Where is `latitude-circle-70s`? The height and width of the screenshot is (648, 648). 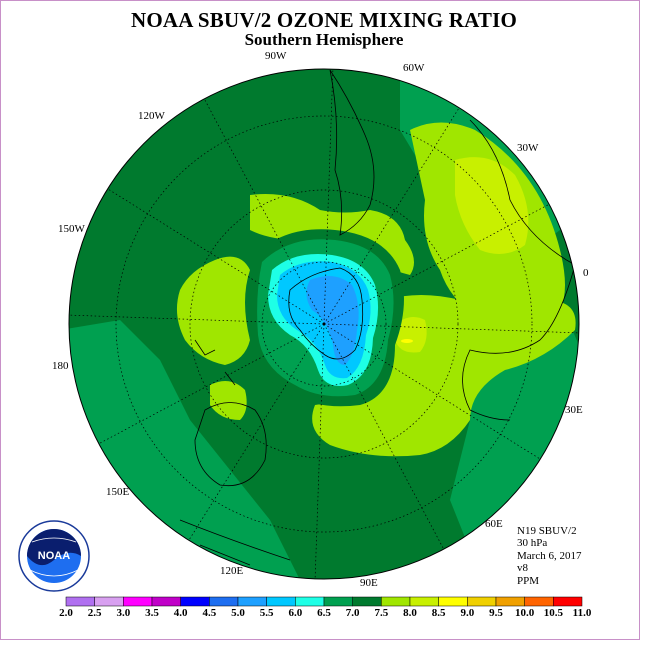 latitude-circle-70s is located at coordinates (324, 324).